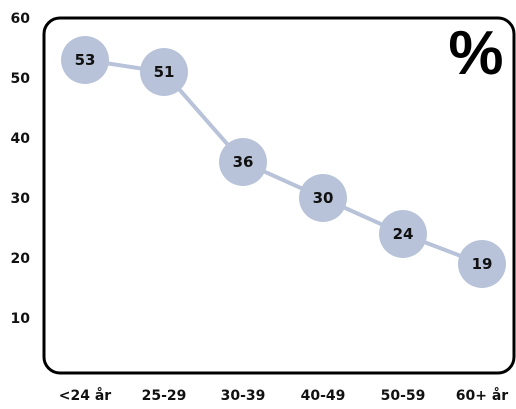  Describe the element at coordinates (403, 396) in the screenshot. I see `x-tick-label: 50-59` at that location.